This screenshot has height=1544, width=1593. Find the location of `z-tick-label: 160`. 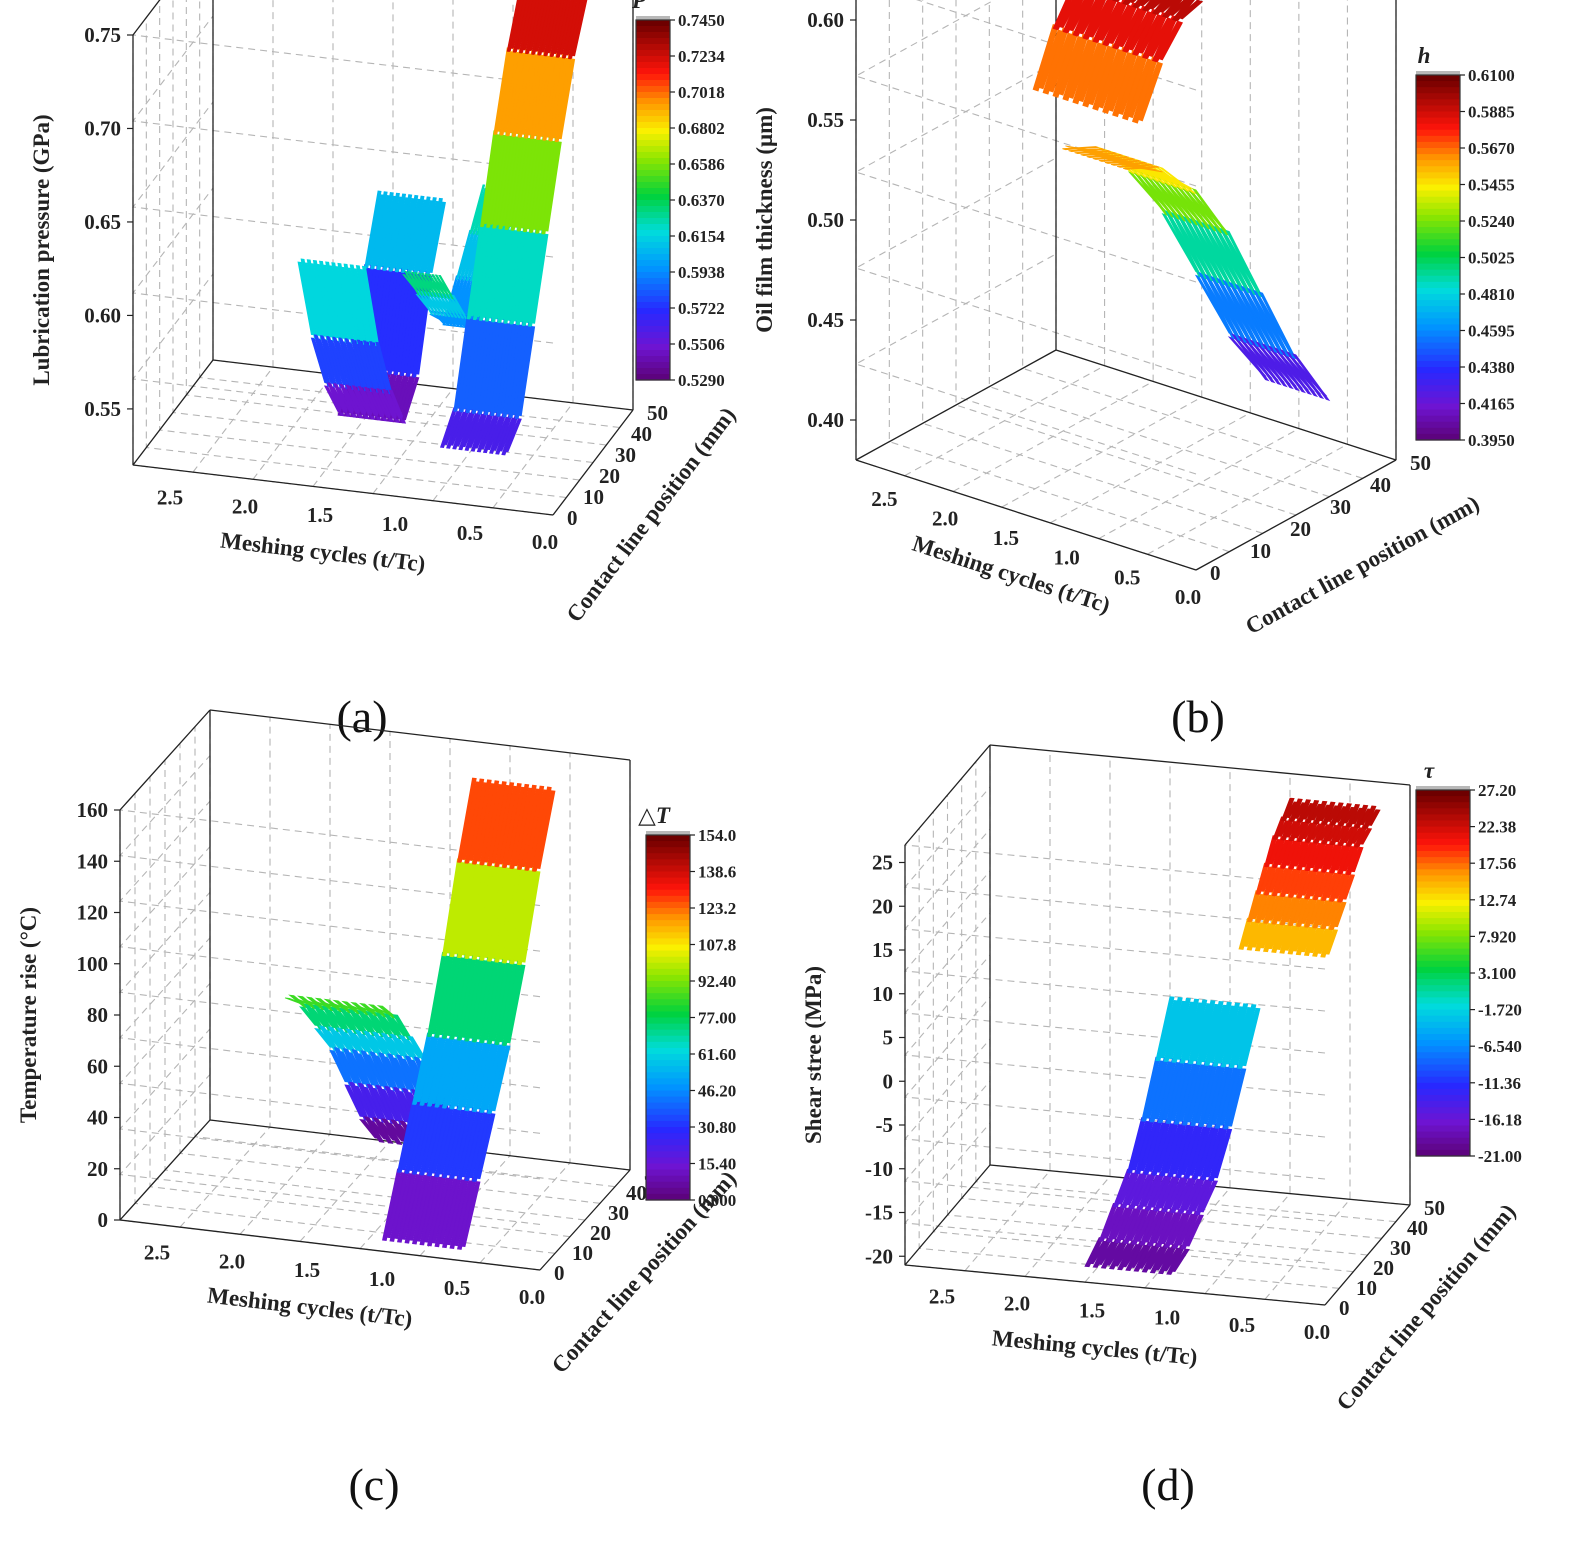

z-tick-label: 160 is located at coordinates (93, 810).